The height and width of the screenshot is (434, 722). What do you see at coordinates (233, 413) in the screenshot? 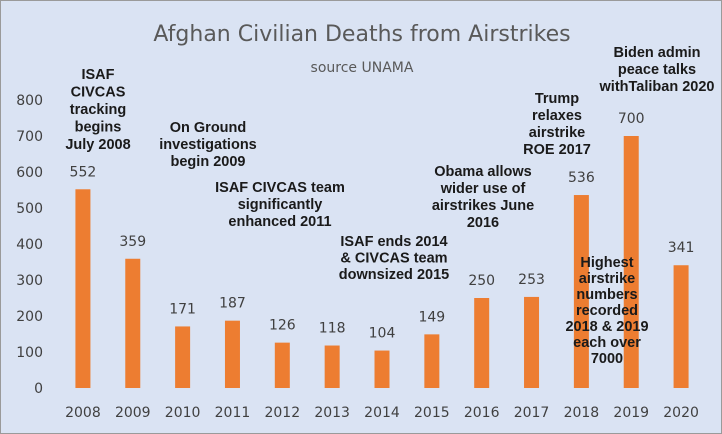
I see `x-tick-label: 2011` at bounding box center [233, 413].